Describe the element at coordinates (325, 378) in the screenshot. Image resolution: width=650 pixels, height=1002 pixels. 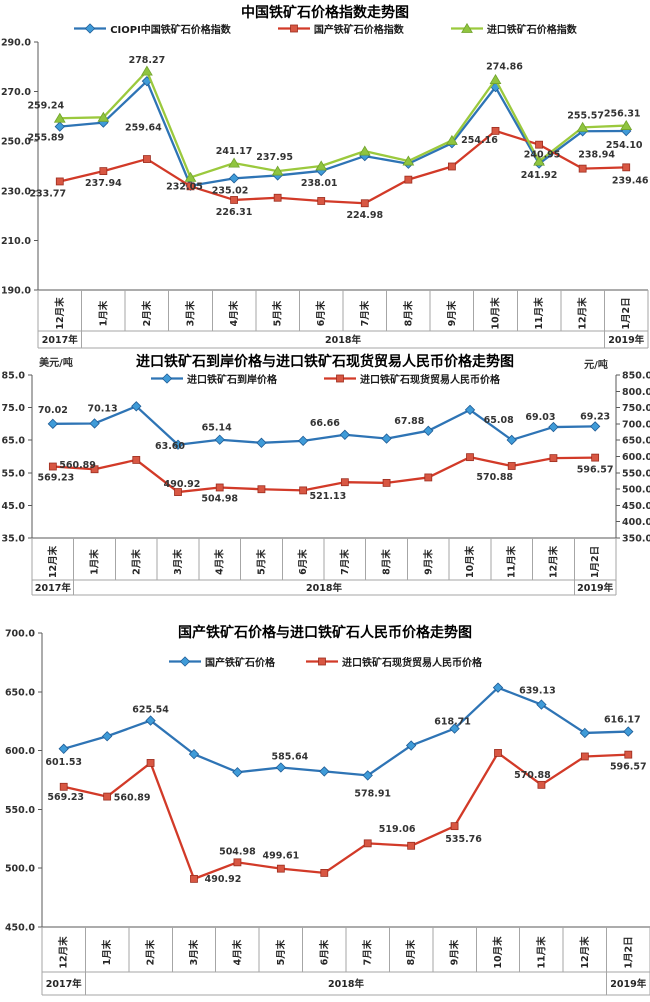
I see `chart-legend: 进口铁矿石到岸价格 进口铁矿石现货贸易人民币价格` at that location.